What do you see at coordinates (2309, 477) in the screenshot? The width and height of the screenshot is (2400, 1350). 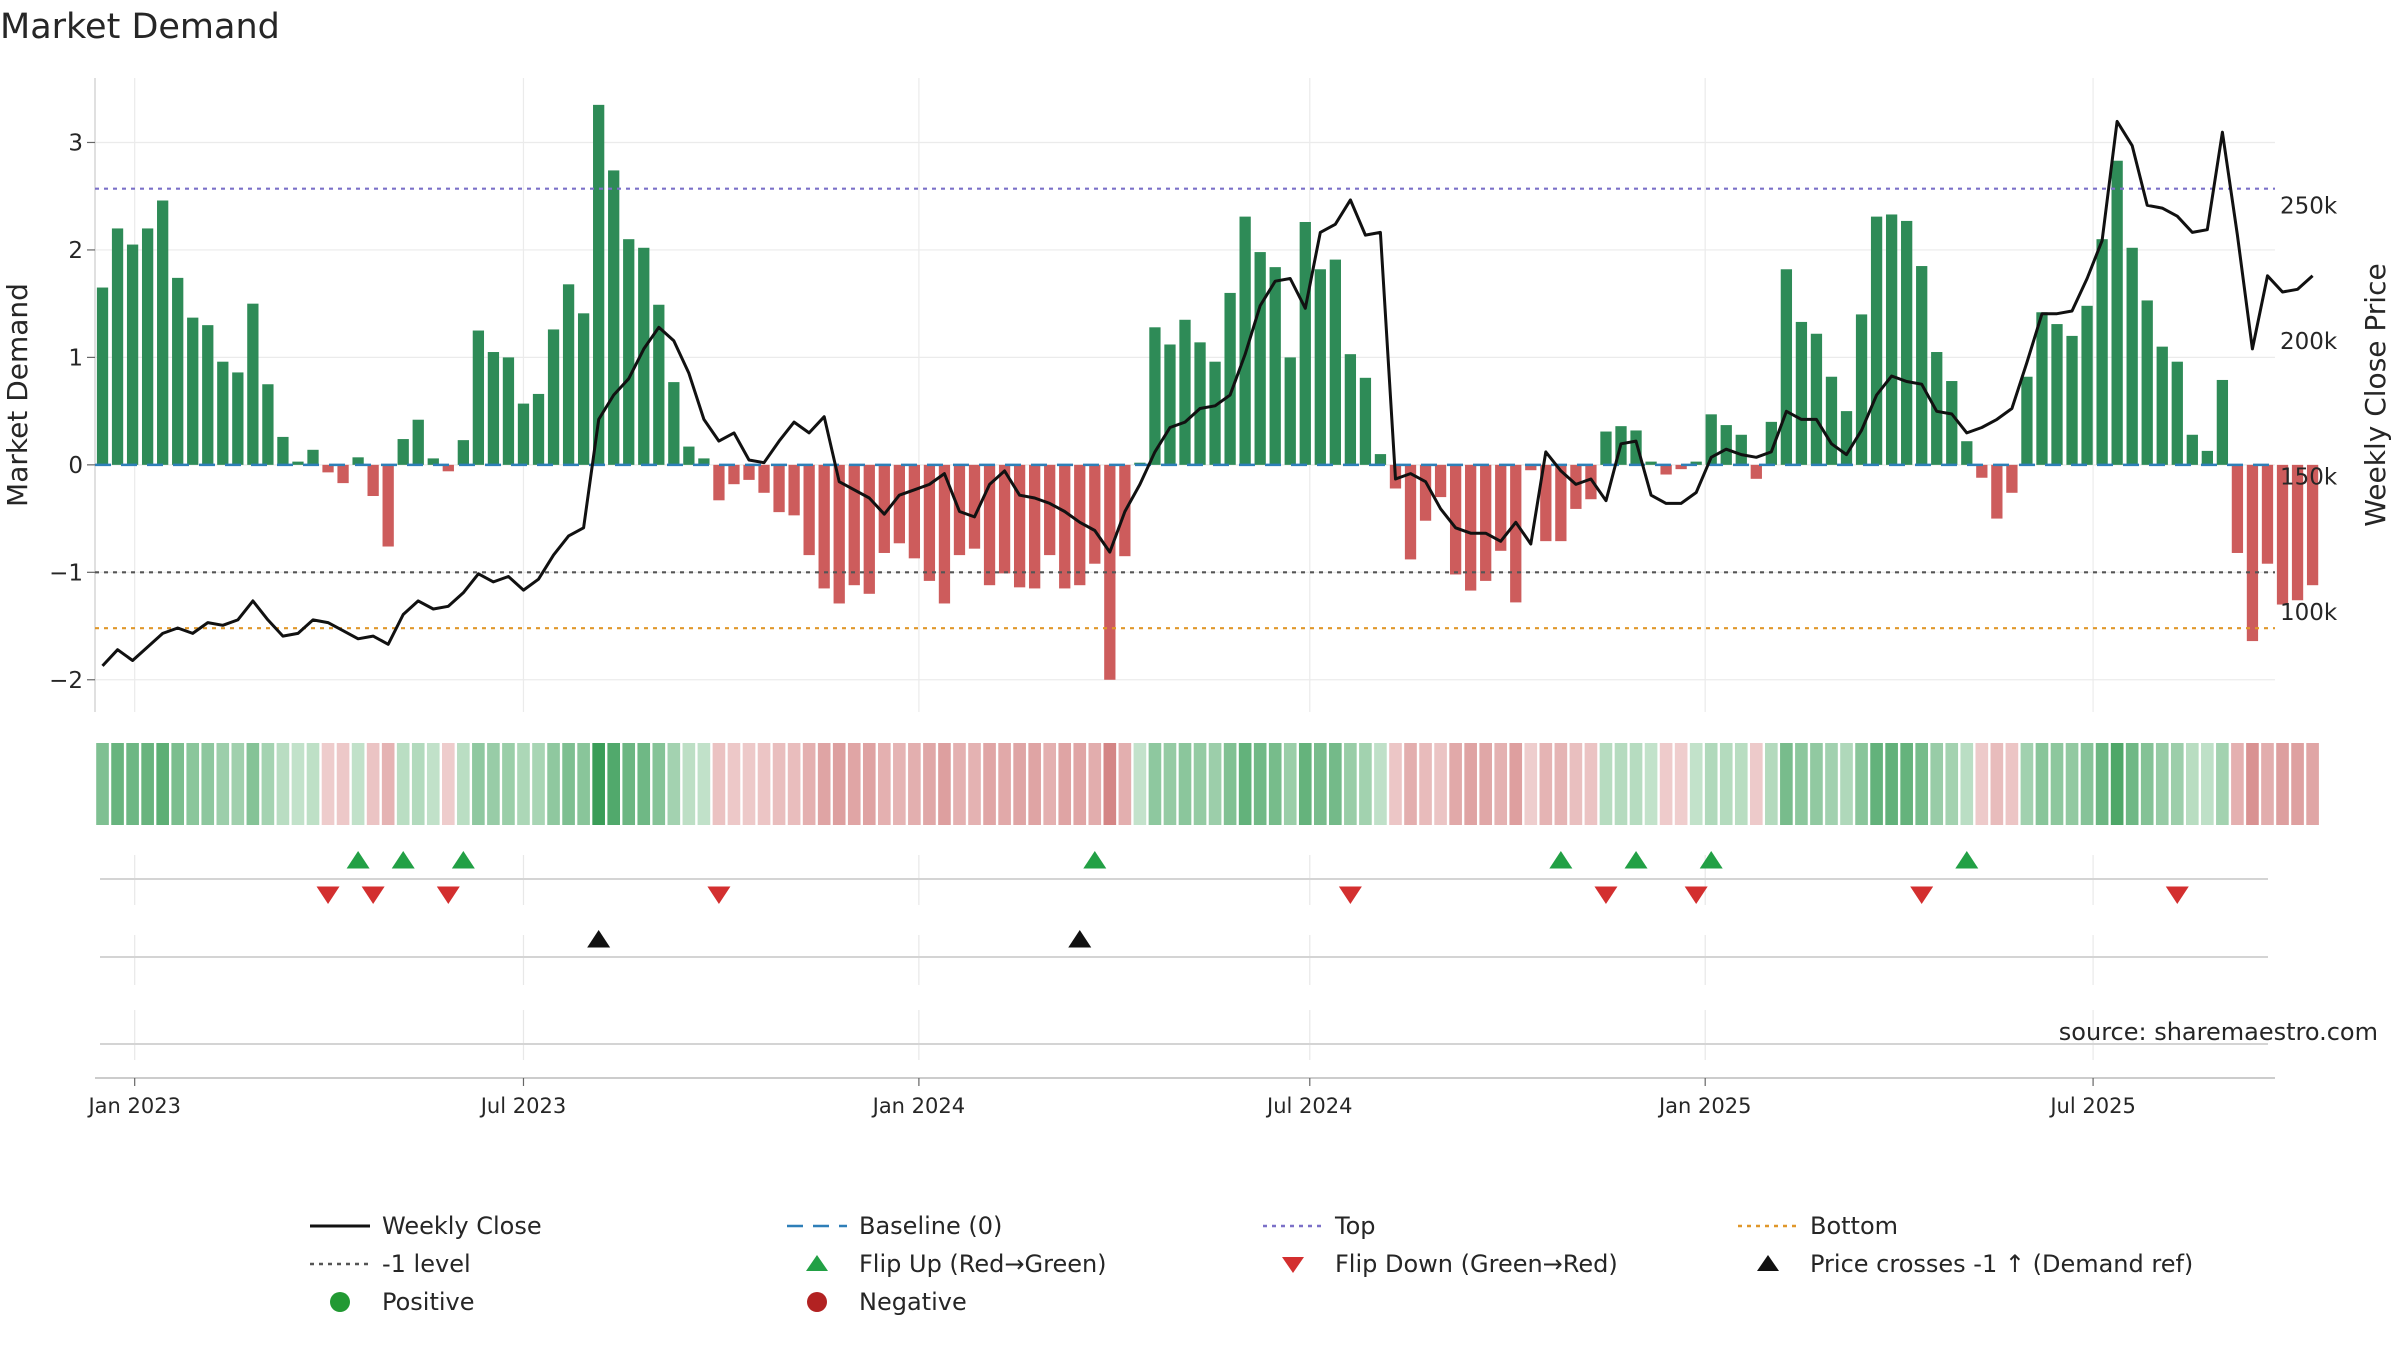 I see `right-tick-label: 150k` at bounding box center [2309, 477].